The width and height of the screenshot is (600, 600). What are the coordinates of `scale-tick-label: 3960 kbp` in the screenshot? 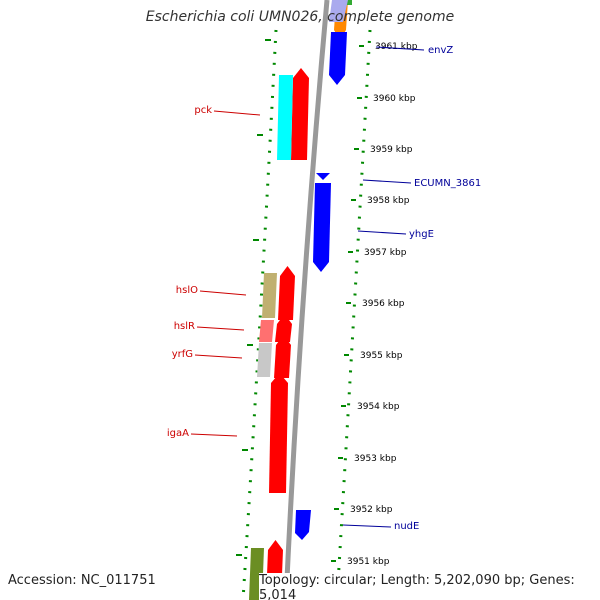 It's located at (394, 99).